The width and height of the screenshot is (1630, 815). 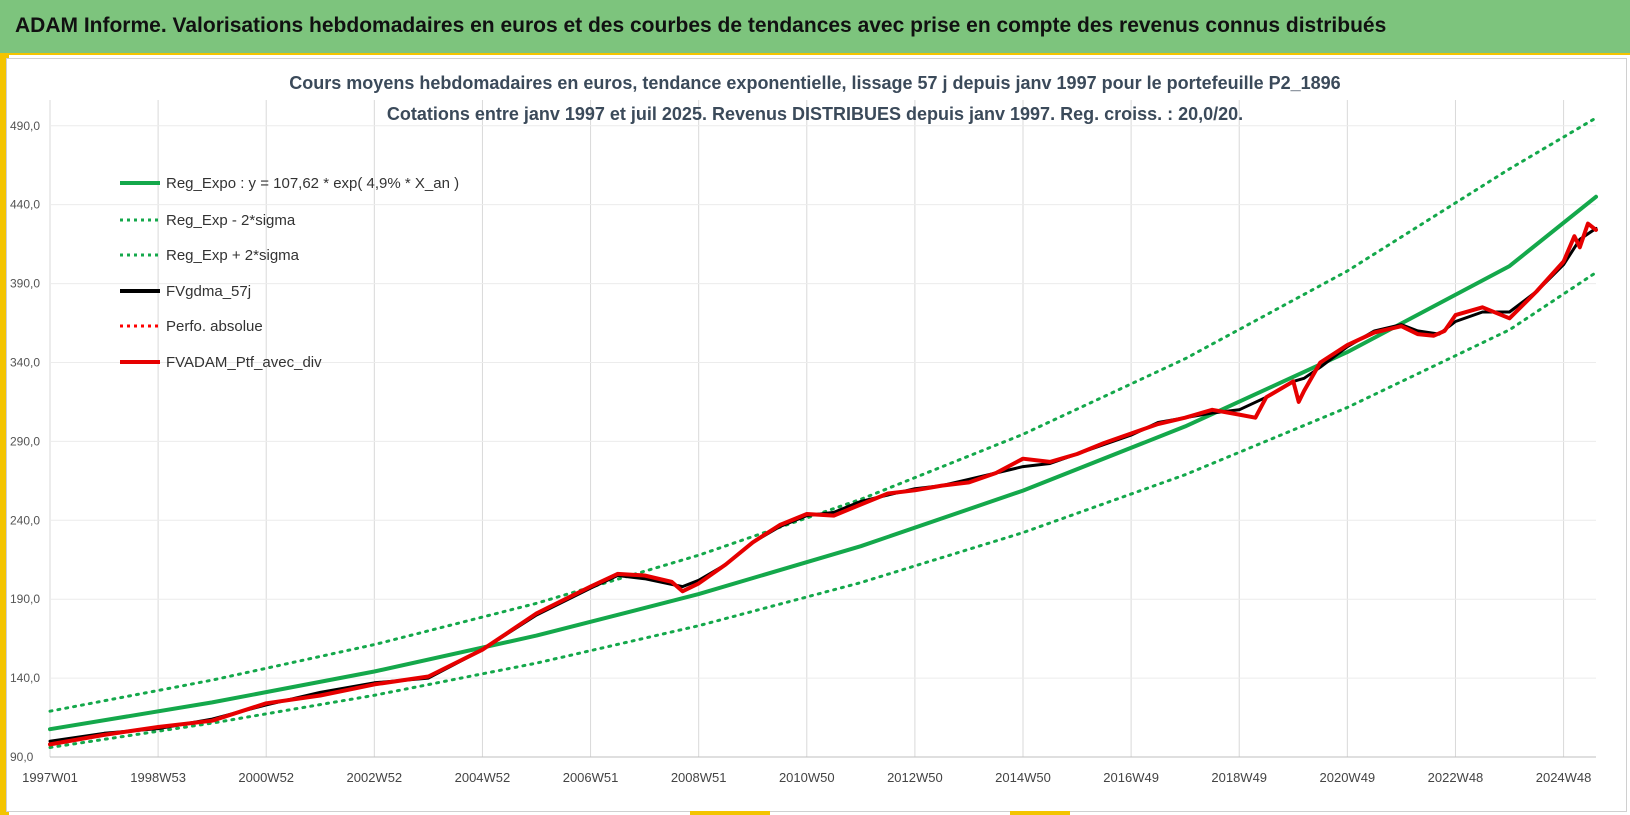 What do you see at coordinates (158, 777) in the screenshot?
I see `x-tick-label: 1998W53` at bounding box center [158, 777].